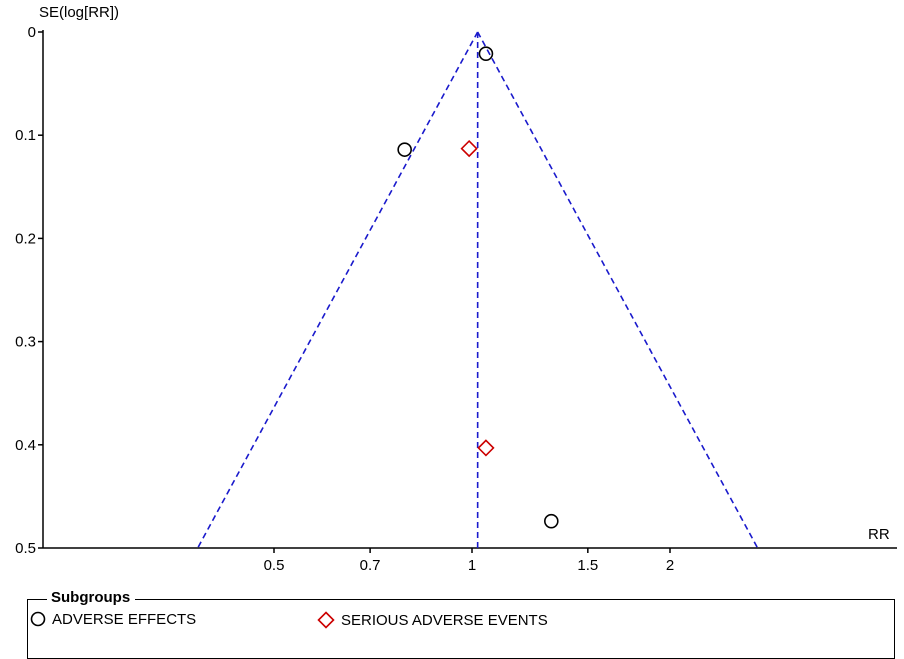 Image resolution: width=904 pixels, height=659 pixels. What do you see at coordinates (38, 619) in the screenshot?
I see `circle-marker-icon` at bounding box center [38, 619].